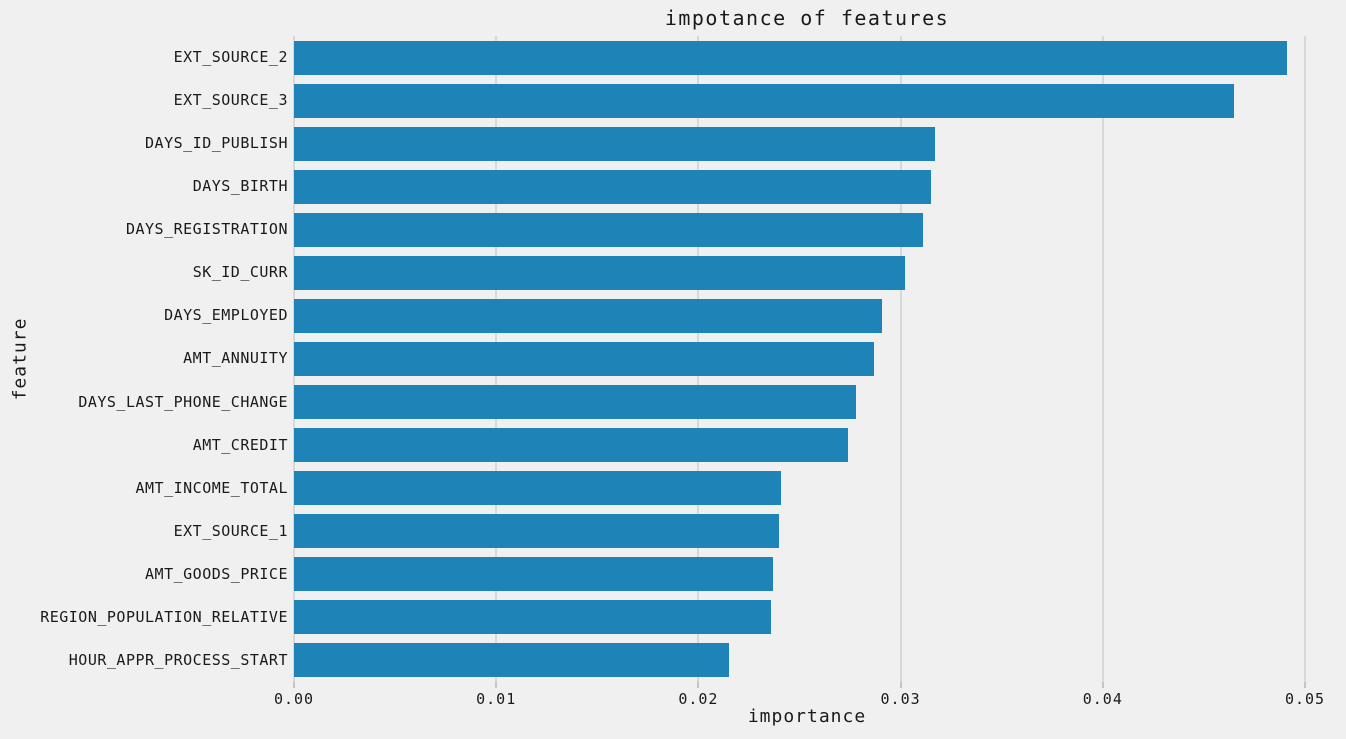  I want to click on category-label: EXT_SOURCE_3, so click(230, 100).